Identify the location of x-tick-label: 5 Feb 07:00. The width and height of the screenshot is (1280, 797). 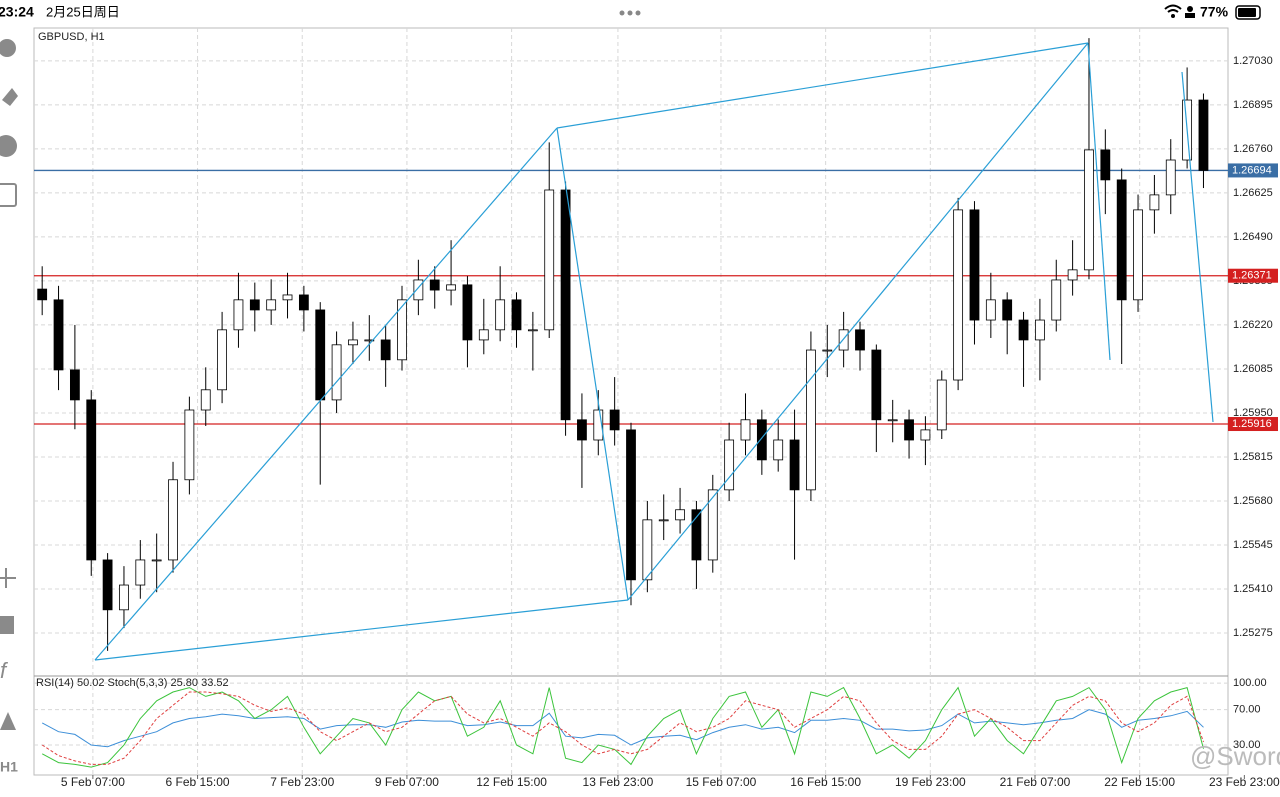
(93, 782).